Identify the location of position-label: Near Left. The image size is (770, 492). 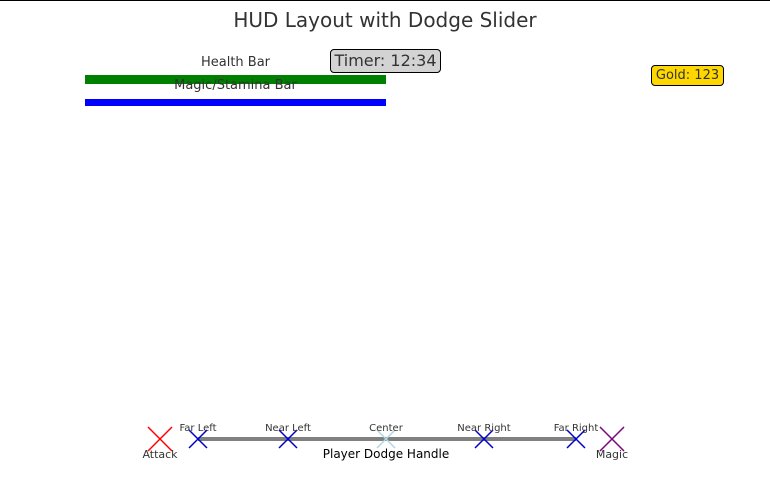
(288, 428).